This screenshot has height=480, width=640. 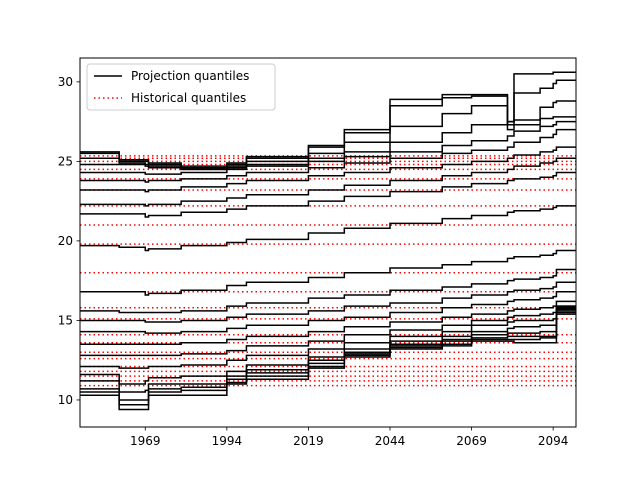 I want to click on x-tick-label: 2019, so click(x=308, y=441).